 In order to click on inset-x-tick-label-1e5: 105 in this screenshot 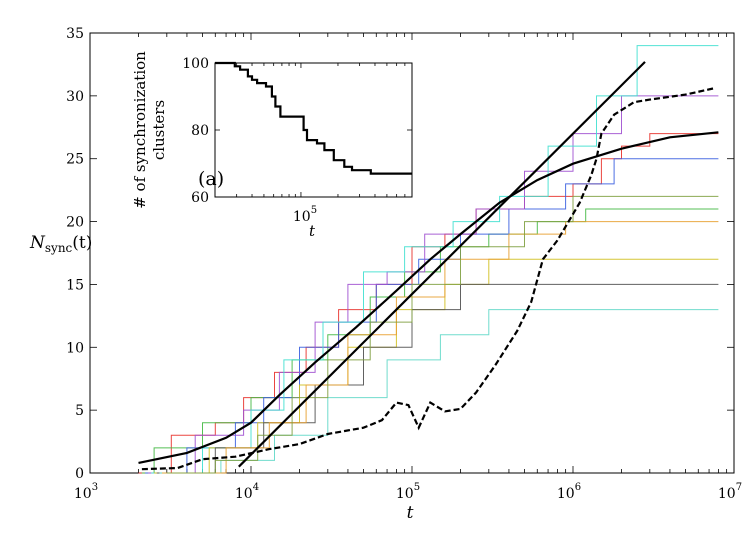, I will do `click(305, 215)`.